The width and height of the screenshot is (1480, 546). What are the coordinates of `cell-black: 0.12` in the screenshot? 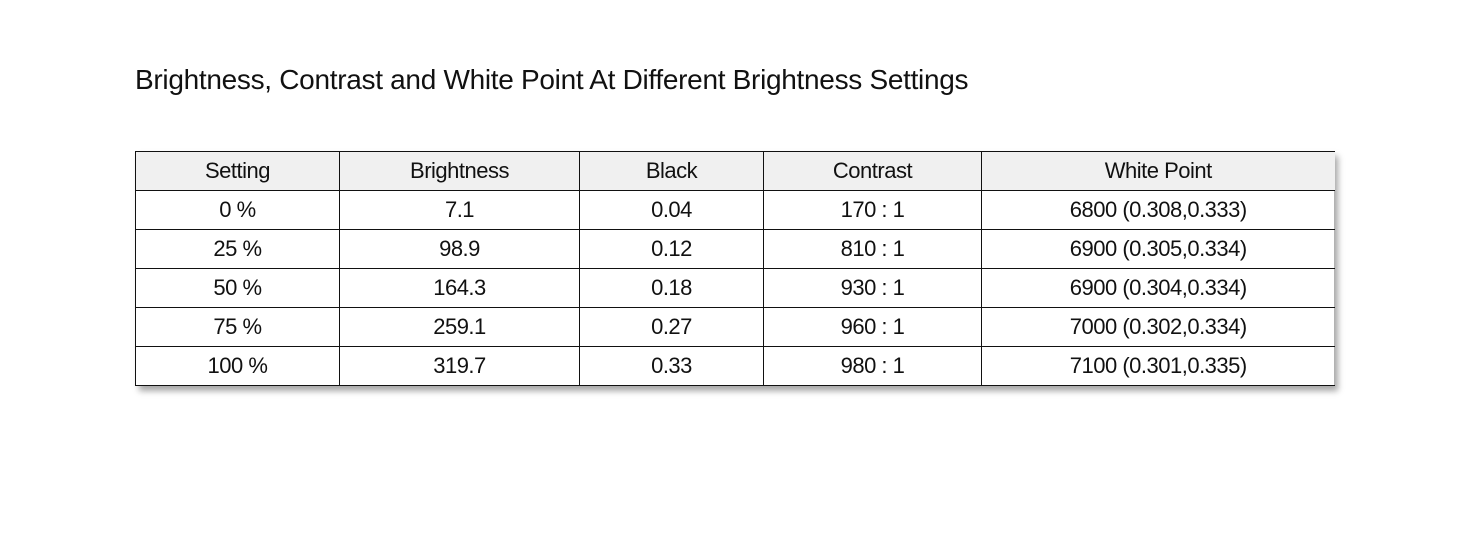 It's located at (671, 249).